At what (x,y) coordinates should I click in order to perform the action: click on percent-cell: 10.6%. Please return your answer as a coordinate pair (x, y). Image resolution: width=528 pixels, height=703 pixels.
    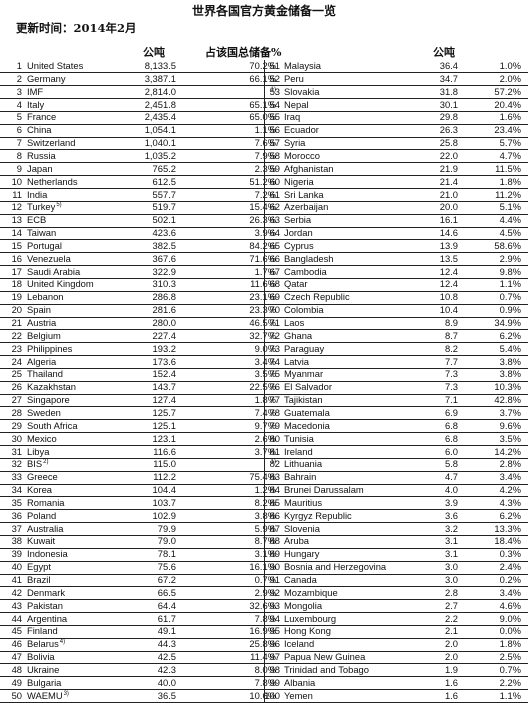
    Looking at the image, I should click on (262, 695).